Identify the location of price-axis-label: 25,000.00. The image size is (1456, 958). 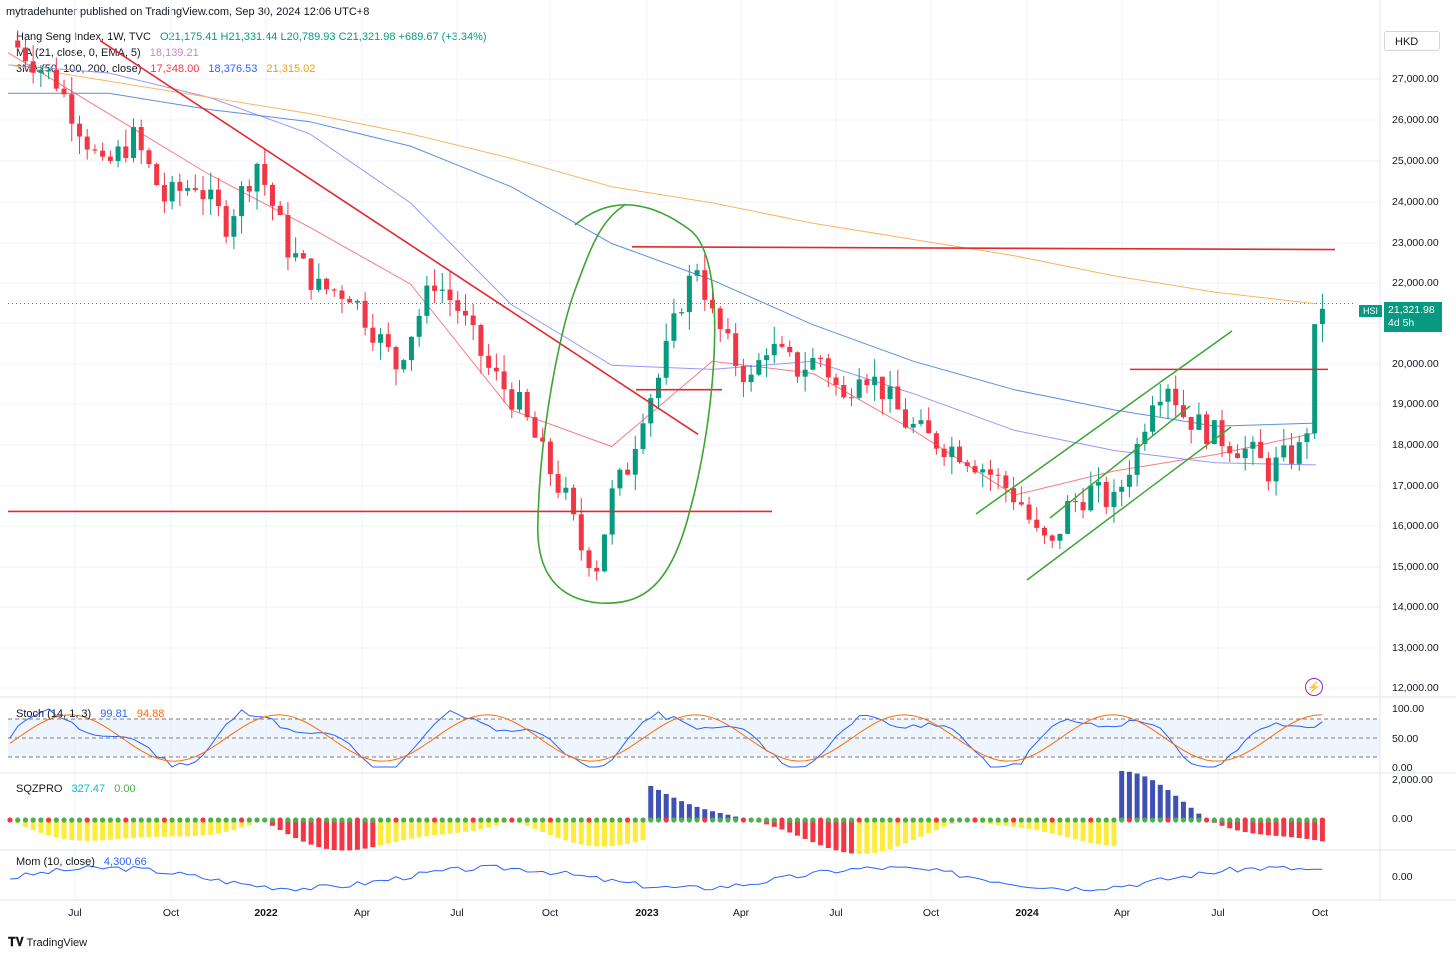
(1415, 161).